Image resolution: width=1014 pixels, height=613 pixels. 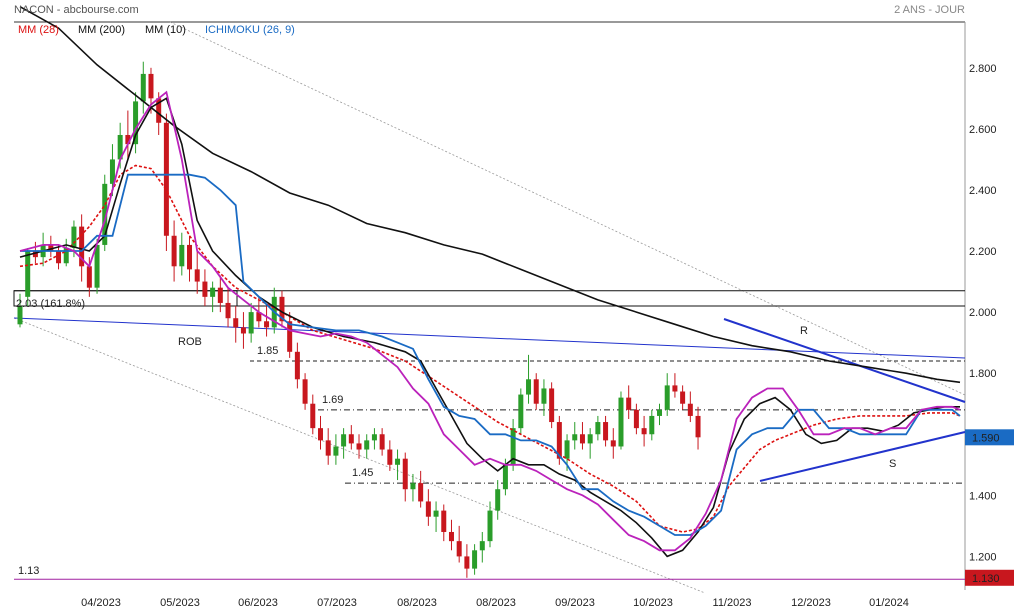 I want to click on legend: MM (28) MM (200) MM (10) ICHIMOKU (26, 9), so click(x=156, y=30).